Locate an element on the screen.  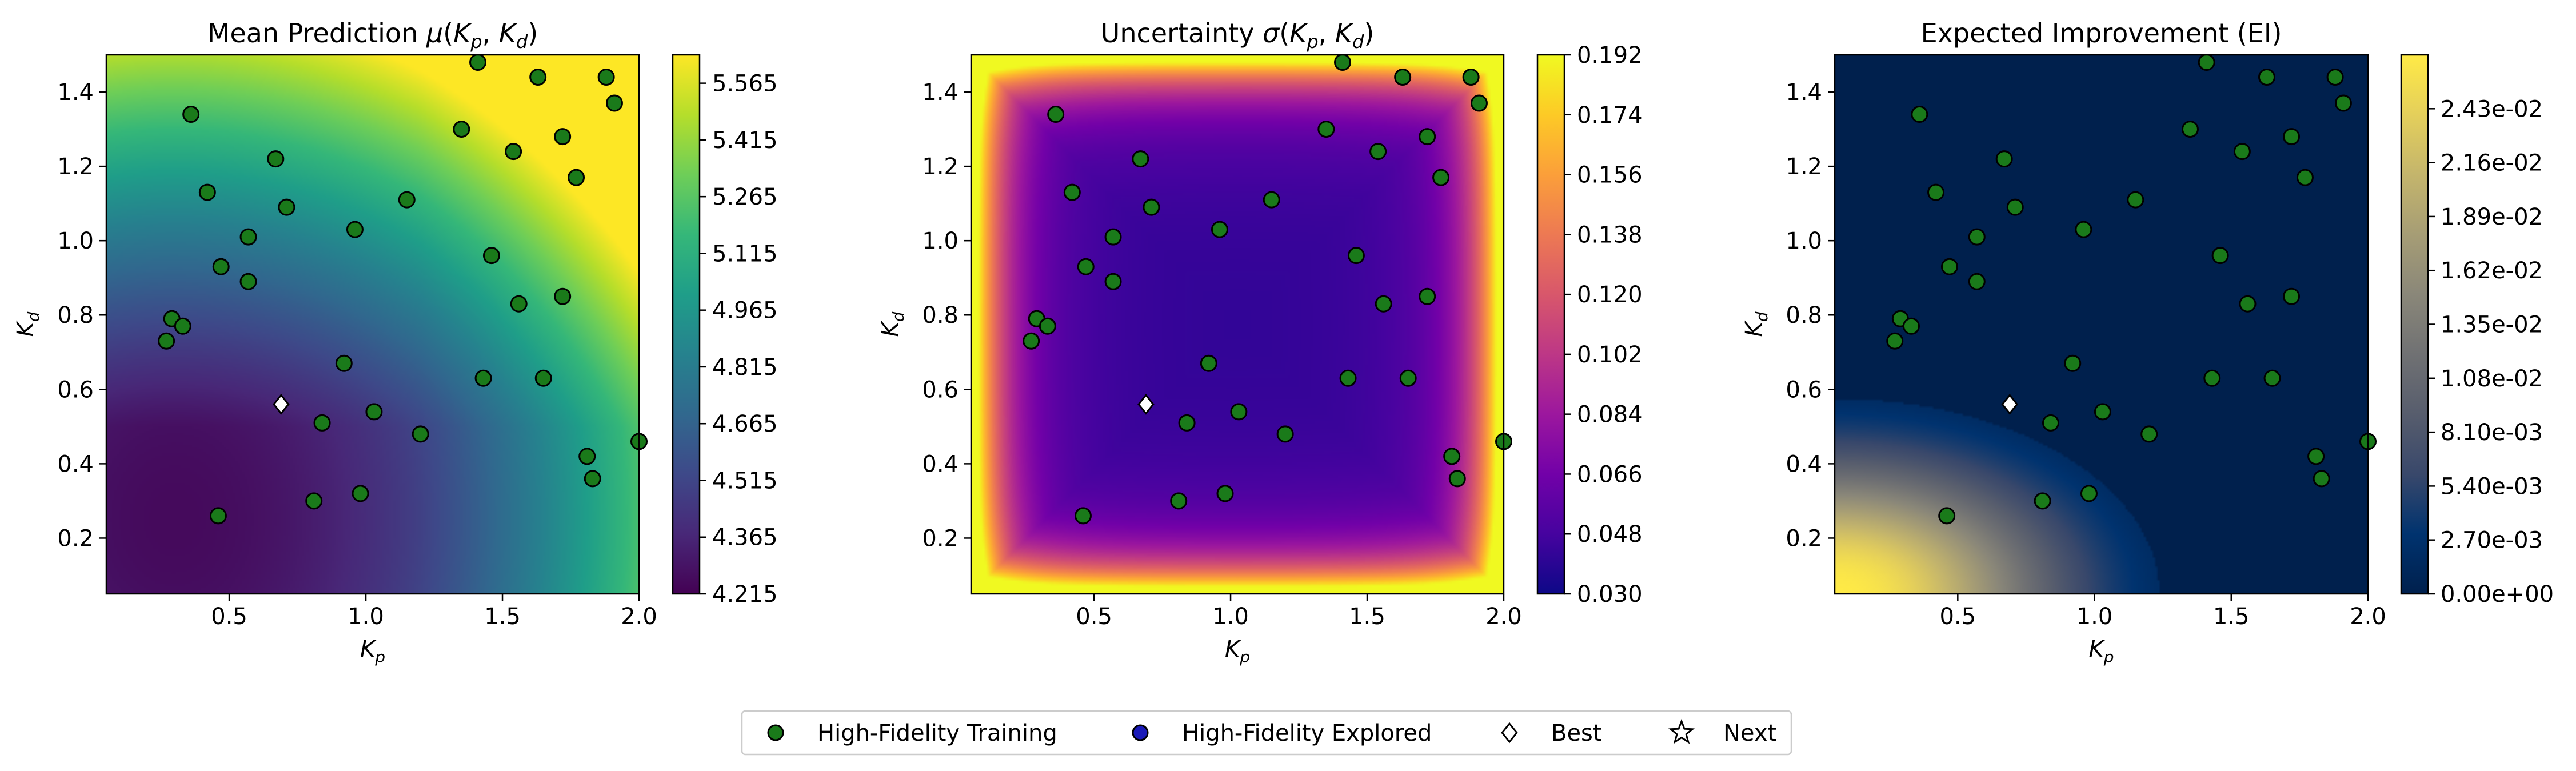
legend-item: Best is located at coordinates (1551, 733).